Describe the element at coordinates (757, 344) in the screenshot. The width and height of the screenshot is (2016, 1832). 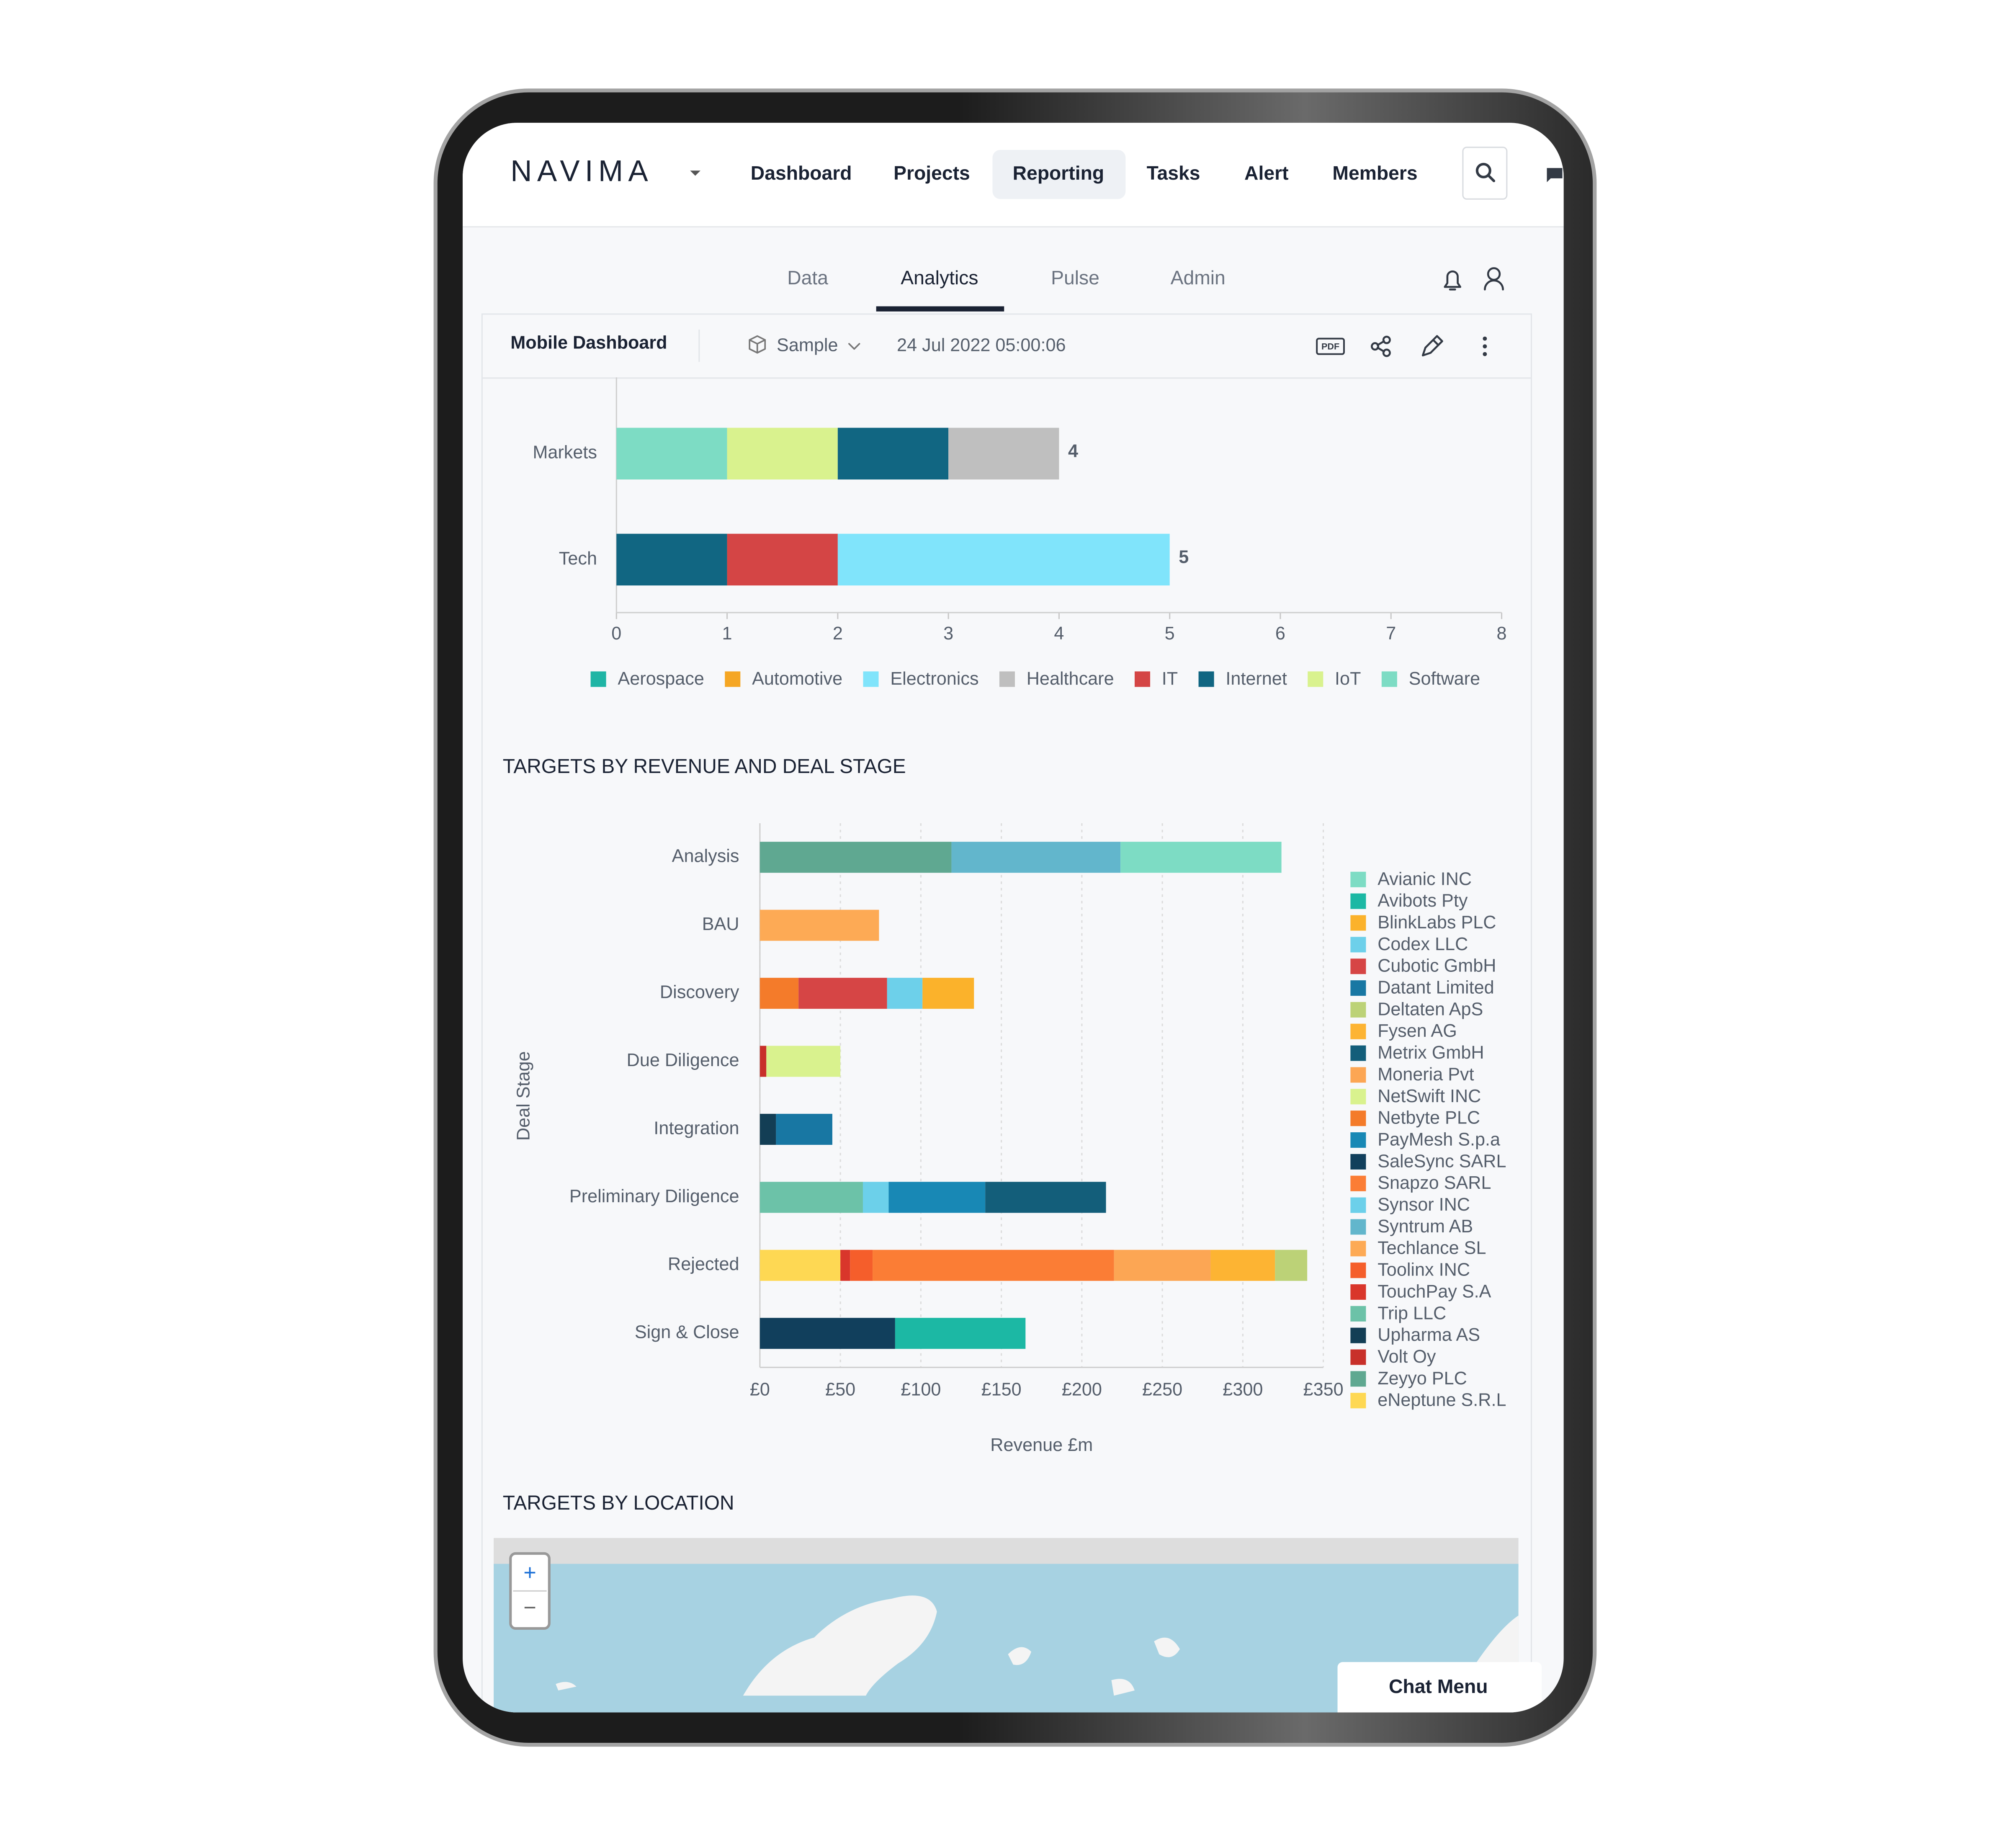
I see `dataset-icon` at that location.